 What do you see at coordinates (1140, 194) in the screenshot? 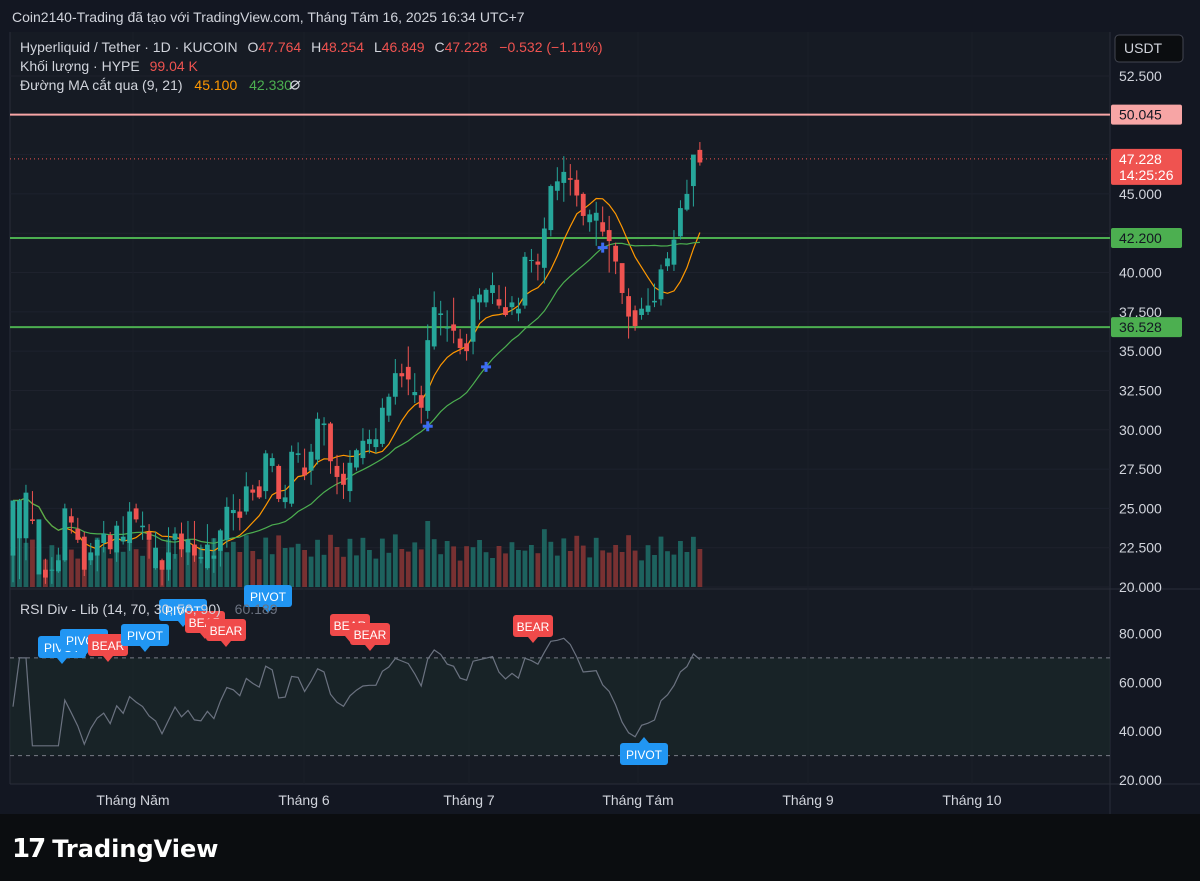
I see `price-tick-label: 45.000` at bounding box center [1140, 194].